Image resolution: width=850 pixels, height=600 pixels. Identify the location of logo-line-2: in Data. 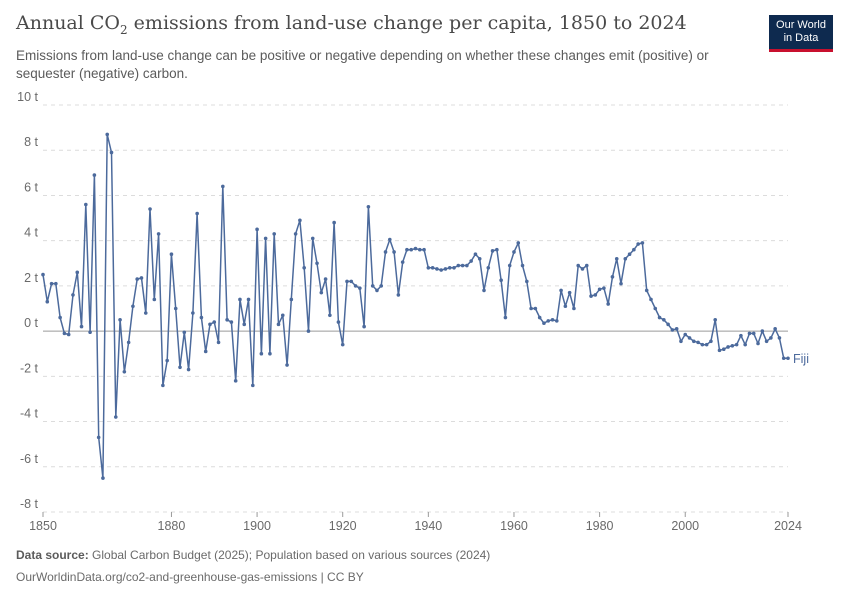
(801, 38).